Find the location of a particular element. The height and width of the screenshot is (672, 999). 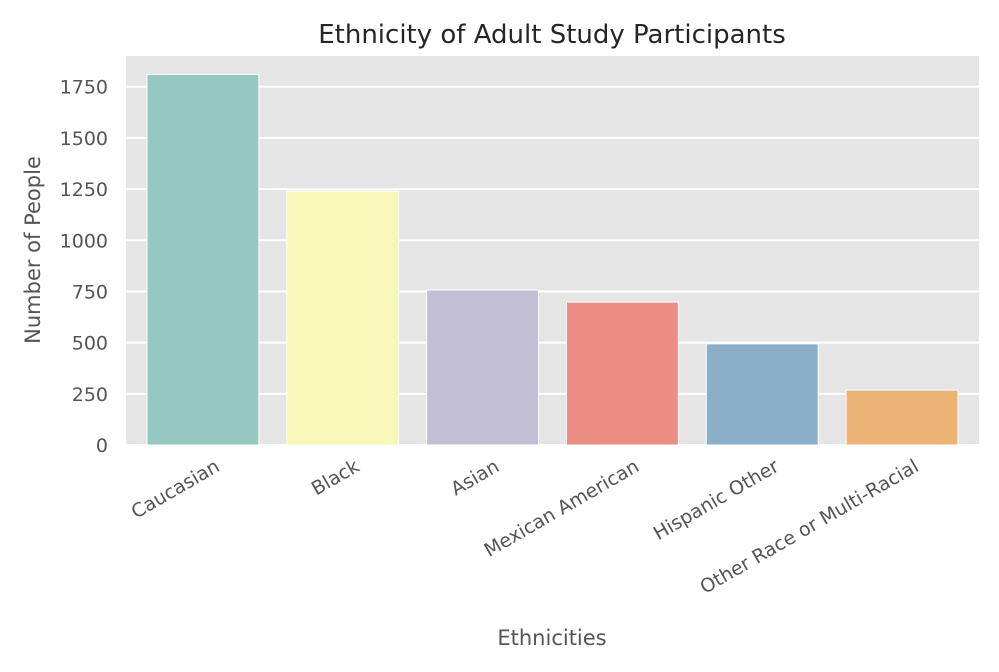

x-tick-label: Black is located at coordinates (336, 477).